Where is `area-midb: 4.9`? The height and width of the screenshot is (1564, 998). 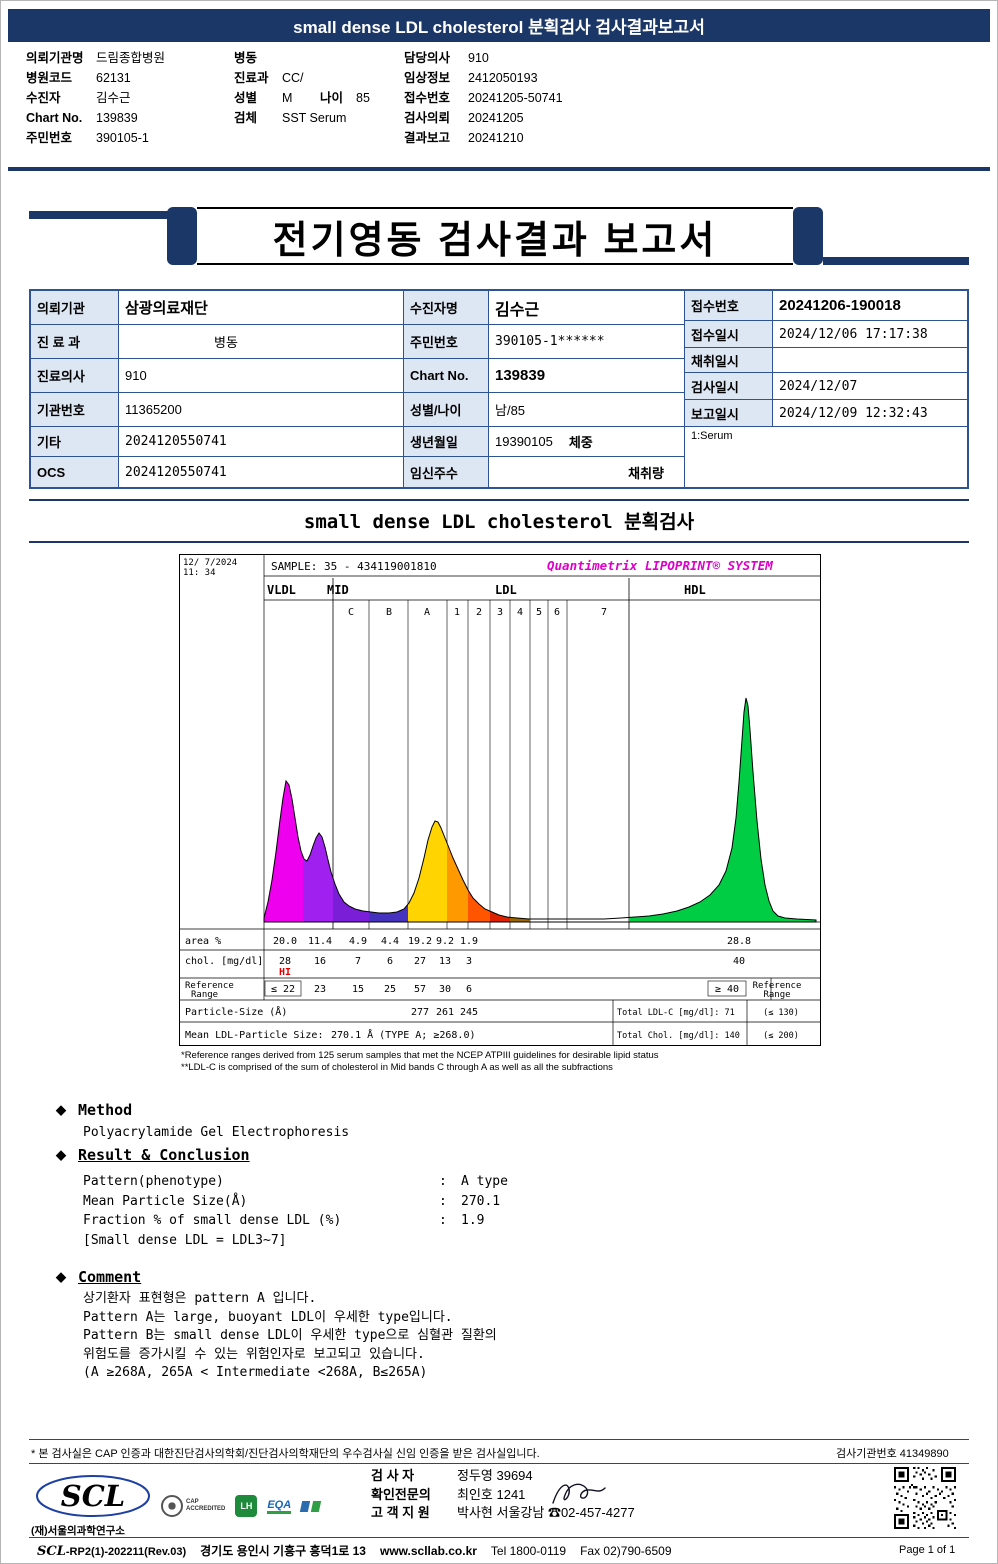 area-midb: 4.9 is located at coordinates (358, 941).